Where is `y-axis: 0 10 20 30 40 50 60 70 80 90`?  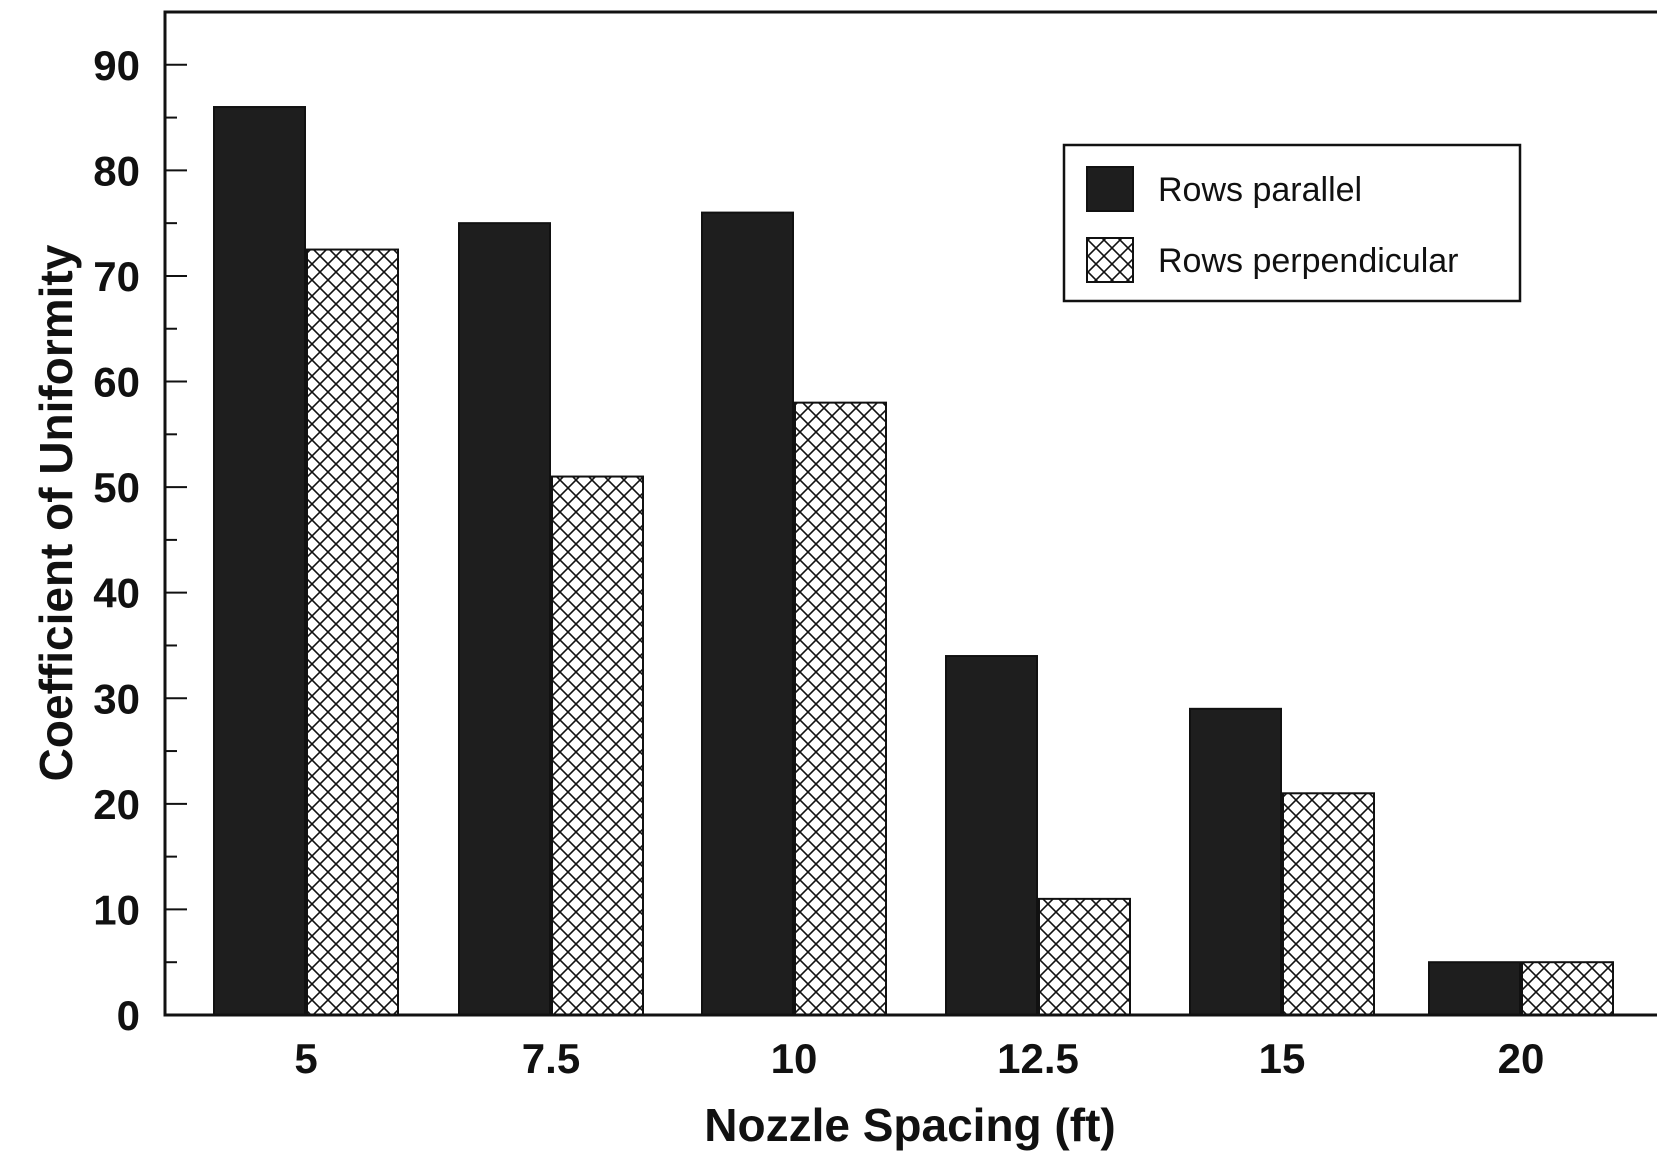 y-axis: 0 10 20 30 40 50 60 70 80 90 is located at coordinates (140, 540).